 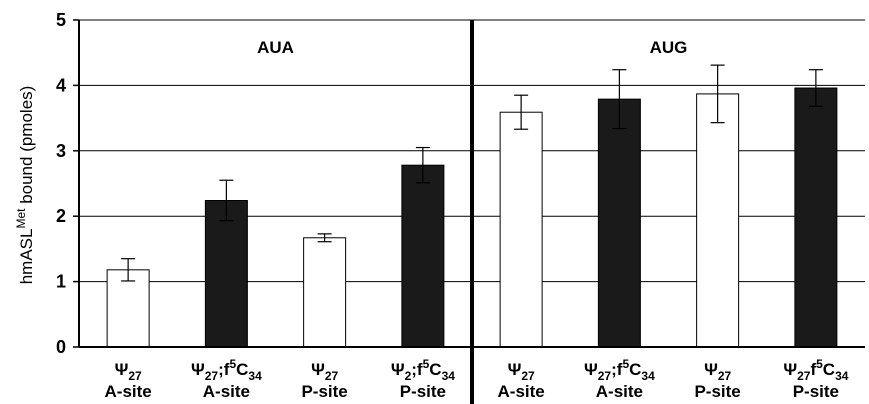 I want to click on x-category-label-line1: Ψ27f5C34, so click(x=815, y=370).